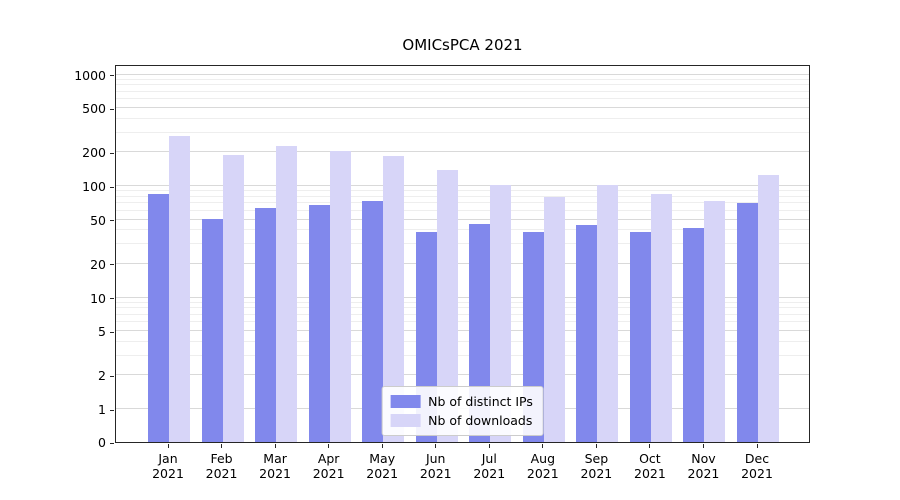 Image resolution: width=900 pixels, height=500 pixels. What do you see at coordinates (328, 458) in the screenshot?
I see `x-tick-label-line: Apr` at bounding box center [328, 458].